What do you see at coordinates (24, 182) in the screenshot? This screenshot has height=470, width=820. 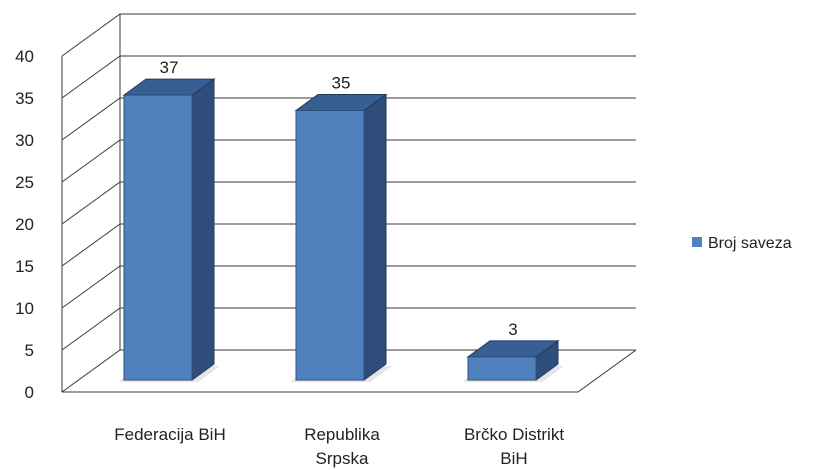 I see `y-tick-label: 25` at bounding box center [24, 182].